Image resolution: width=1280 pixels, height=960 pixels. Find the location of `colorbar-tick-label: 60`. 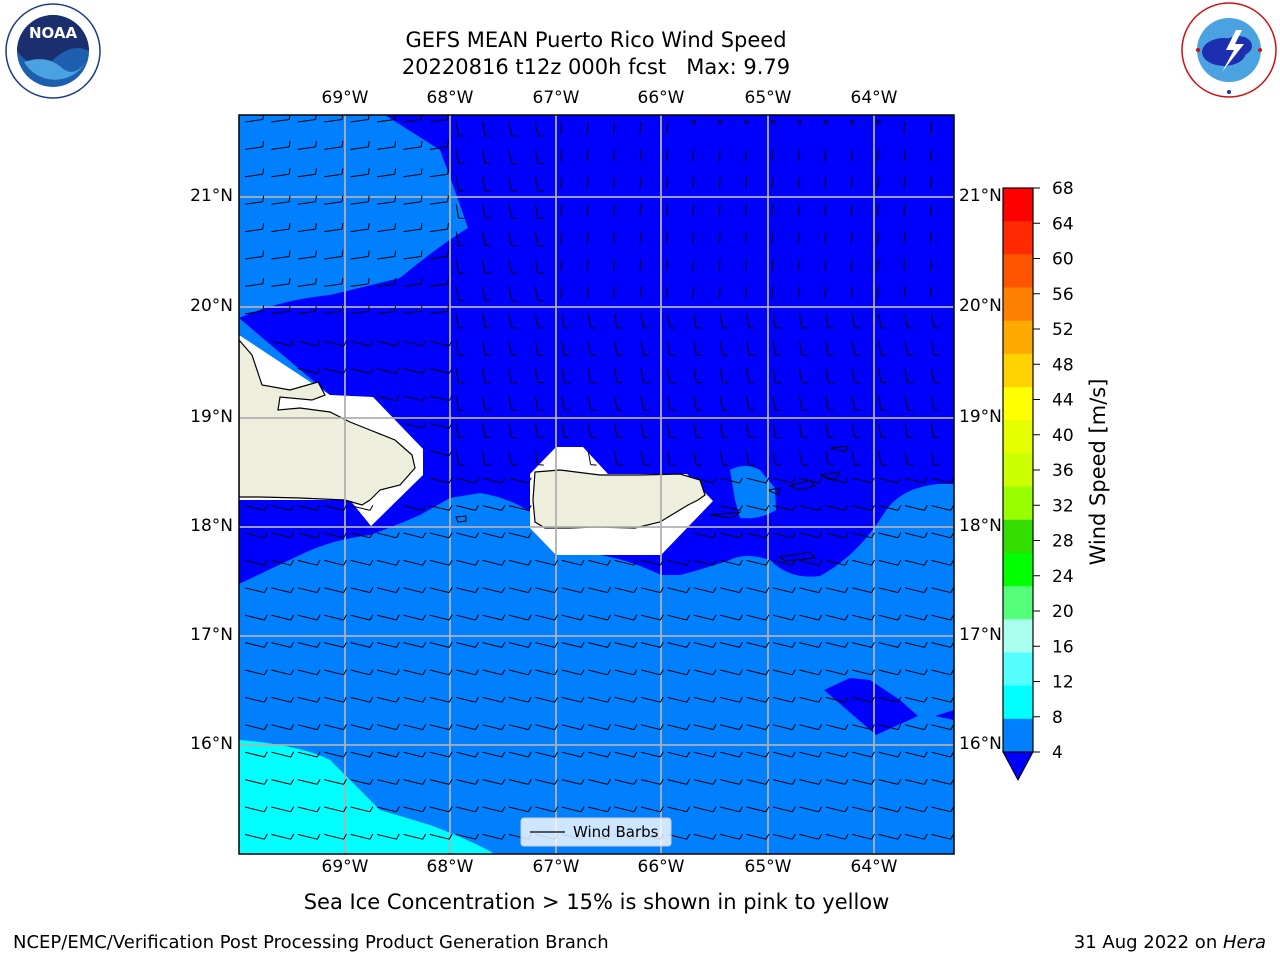

colorbar-tick-label: 60 is located at coordinates (1063, 260).